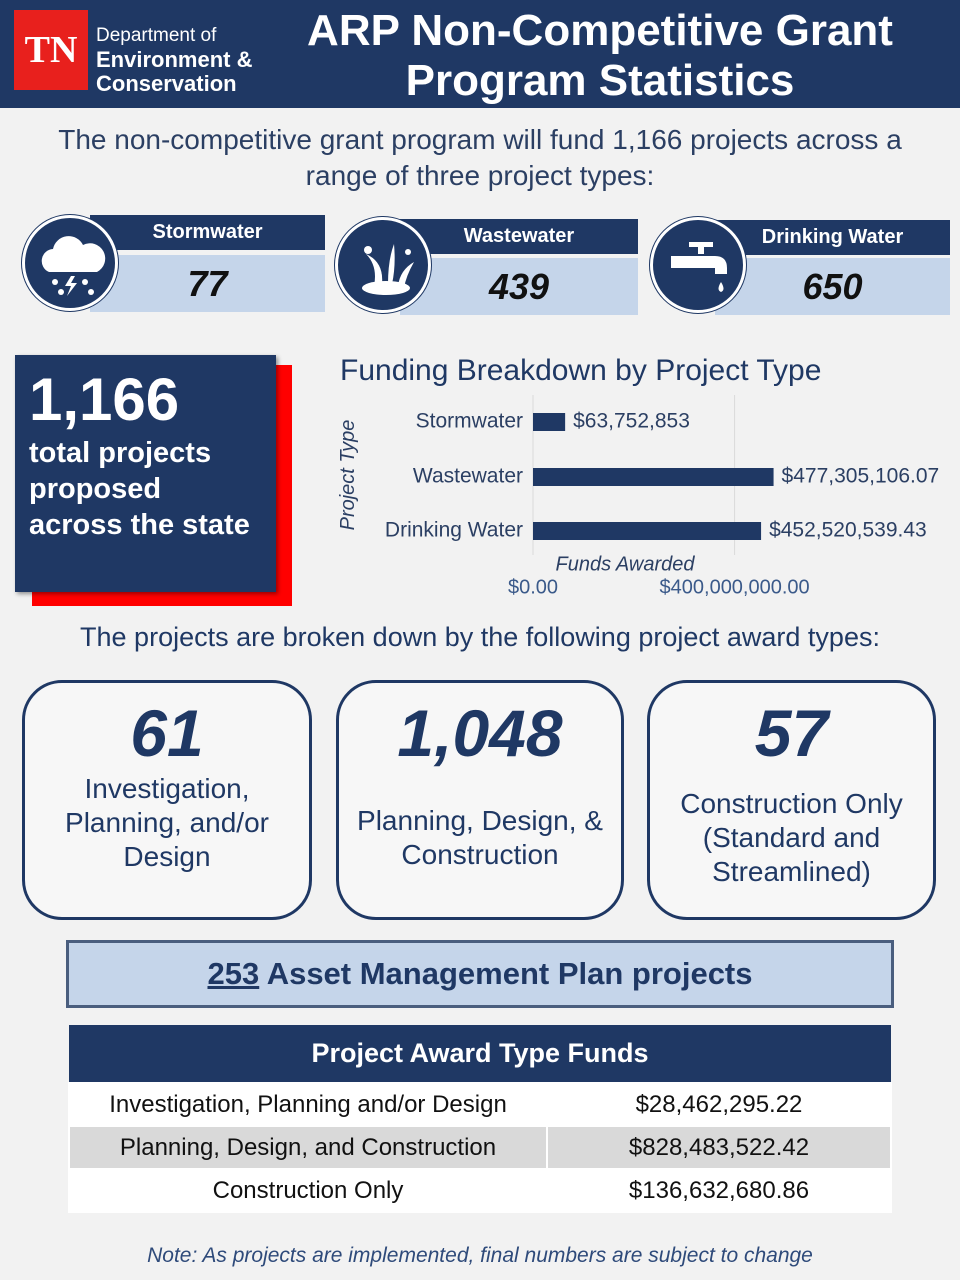 The width and height of the screenshot is (960, 1280). What do you see at coordinates (233, 973) in the screenshot?
I see `asset-count: 253` at bounding box center [233, 973].